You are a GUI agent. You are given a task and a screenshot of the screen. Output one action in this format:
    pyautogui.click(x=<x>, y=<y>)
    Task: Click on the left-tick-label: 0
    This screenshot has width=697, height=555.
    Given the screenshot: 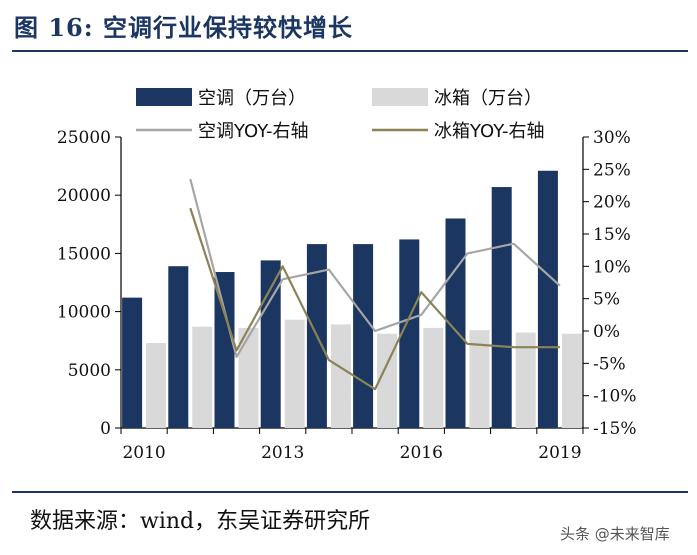 What is the action you would take?
    pyautogui.click(x=105, y=429)
    